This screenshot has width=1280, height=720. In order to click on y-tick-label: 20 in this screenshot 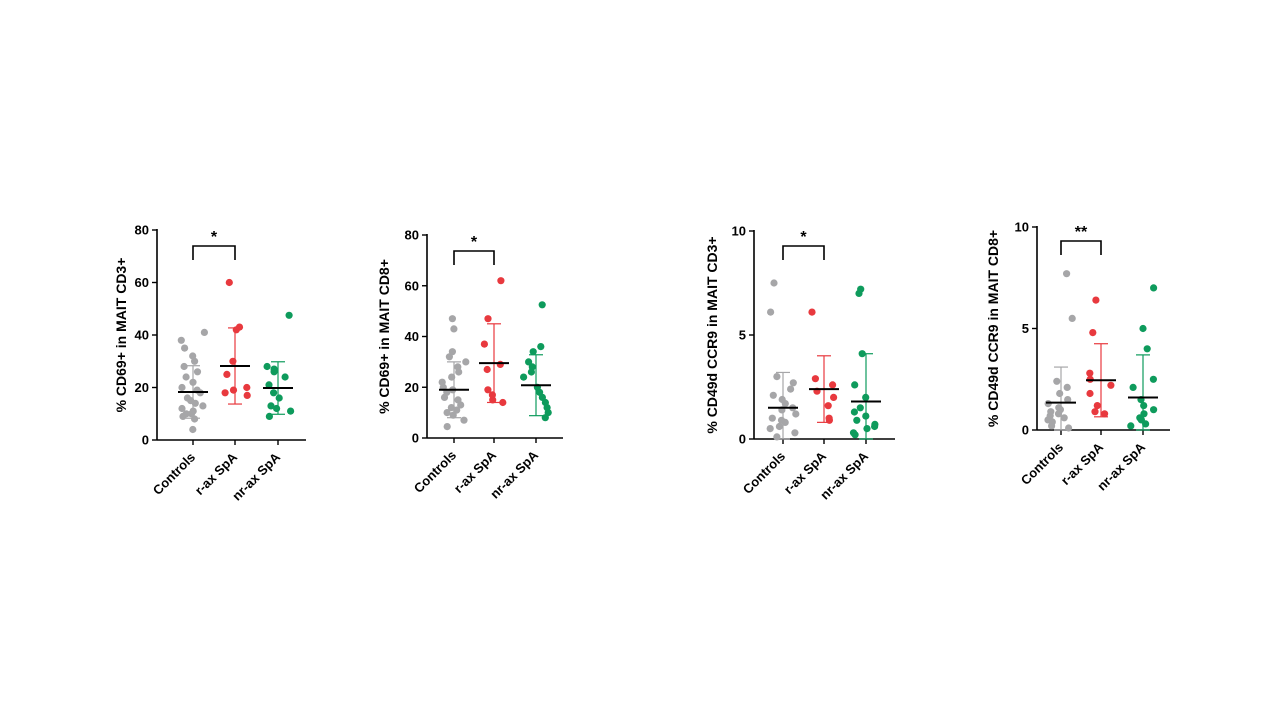, I will do `click(142, 387)`.